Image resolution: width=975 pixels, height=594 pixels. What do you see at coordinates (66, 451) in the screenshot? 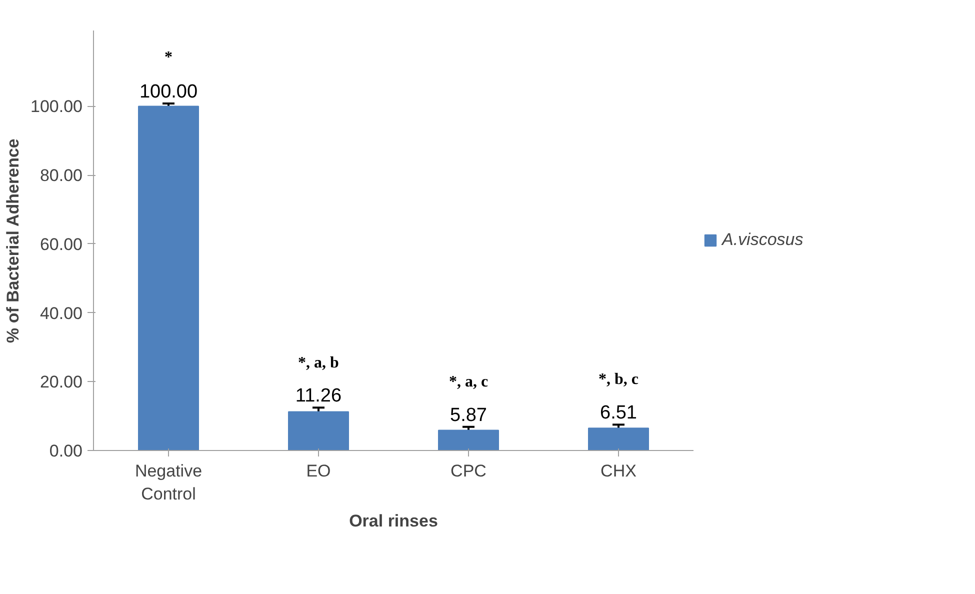
I see `y-tick-label: 0.00` at bounding box center [66, 451].